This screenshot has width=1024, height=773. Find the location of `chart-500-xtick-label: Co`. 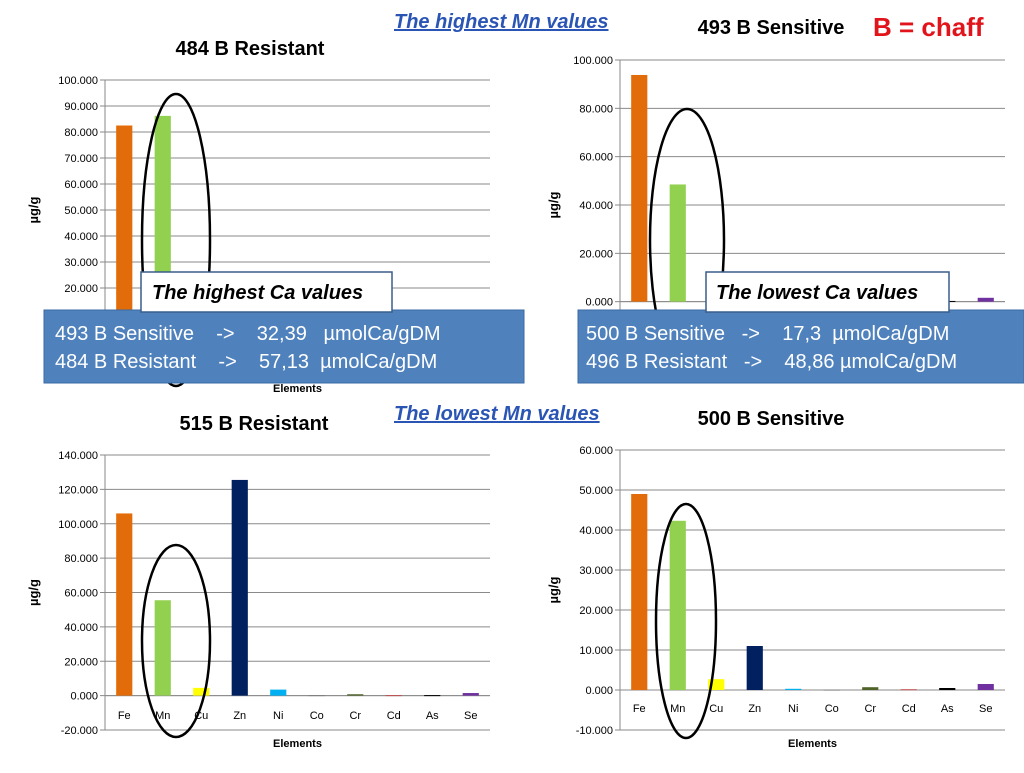

chart-500-xtick-label: Co is located at coordinates (832, 709).